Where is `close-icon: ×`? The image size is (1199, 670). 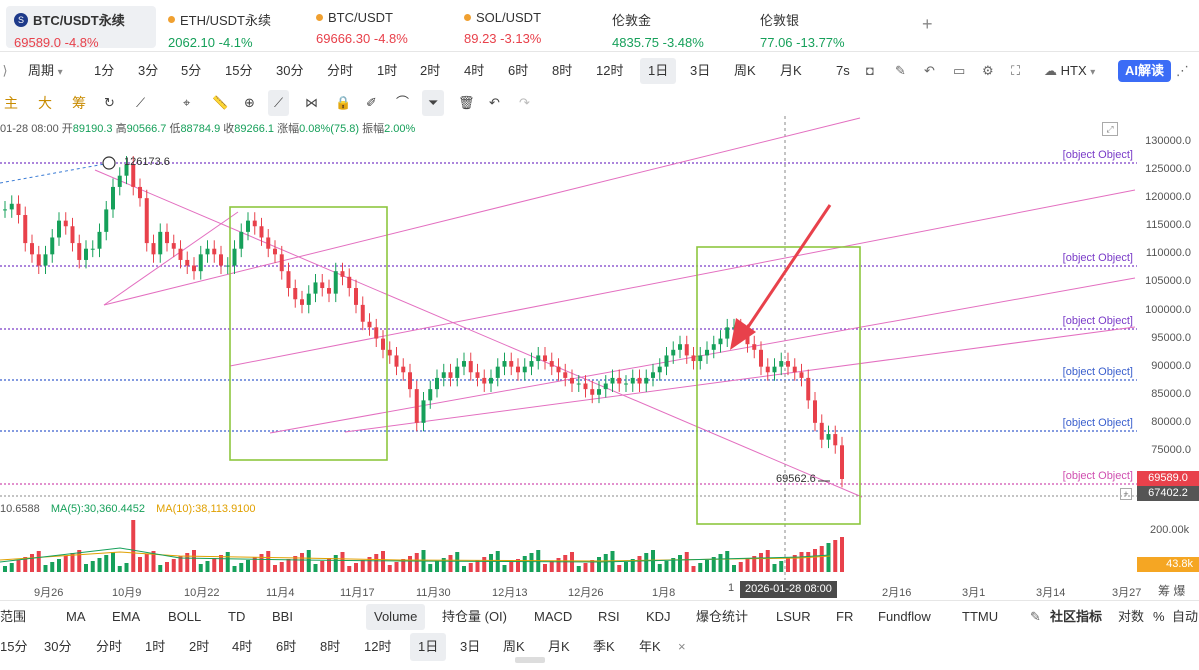
close-icon: × is located at coordinates (682, 646).